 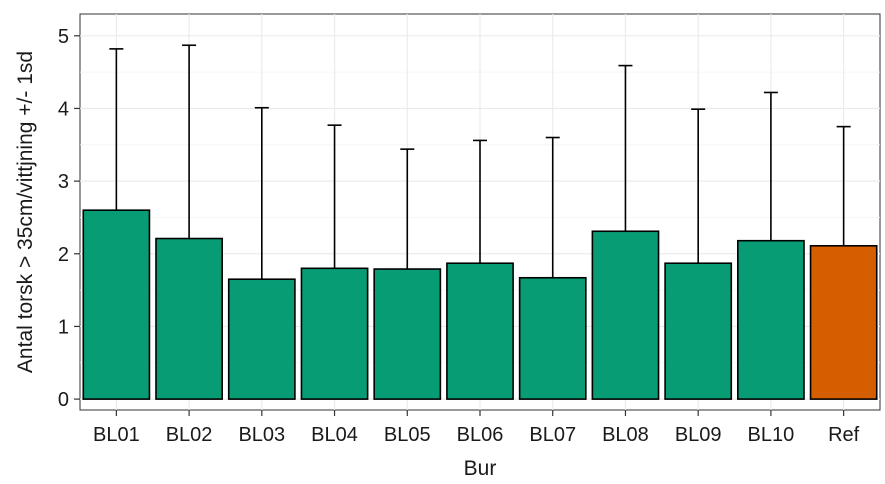 I want to click on x-tick-label: Ref, so click(x=844, y=435).